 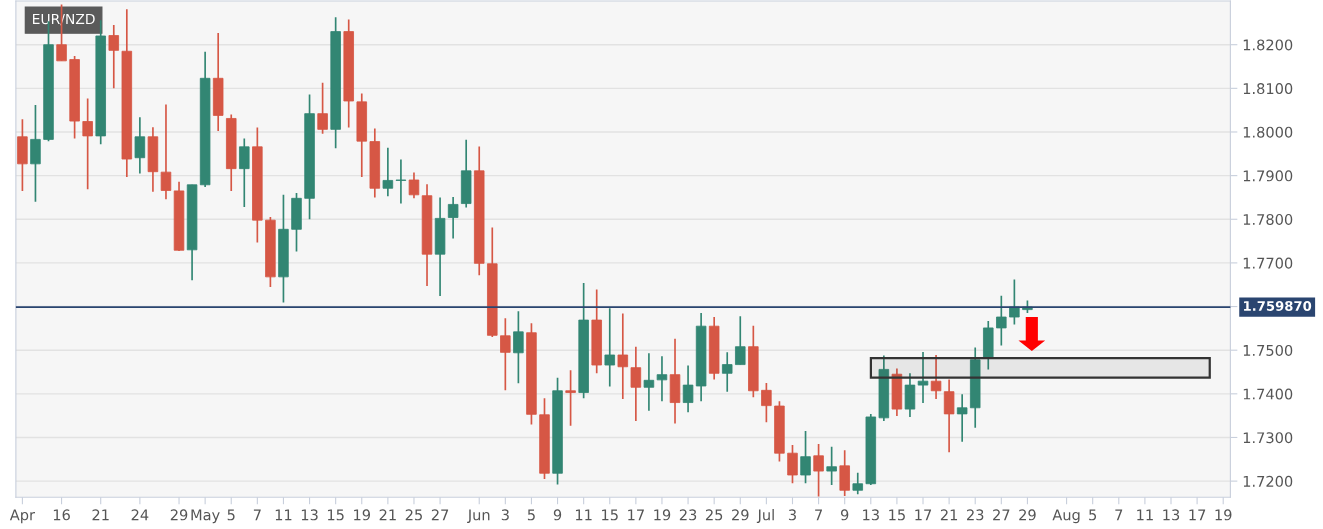 I want to click on y-tick-label: 1.8000, so click(x=1268, y=132).